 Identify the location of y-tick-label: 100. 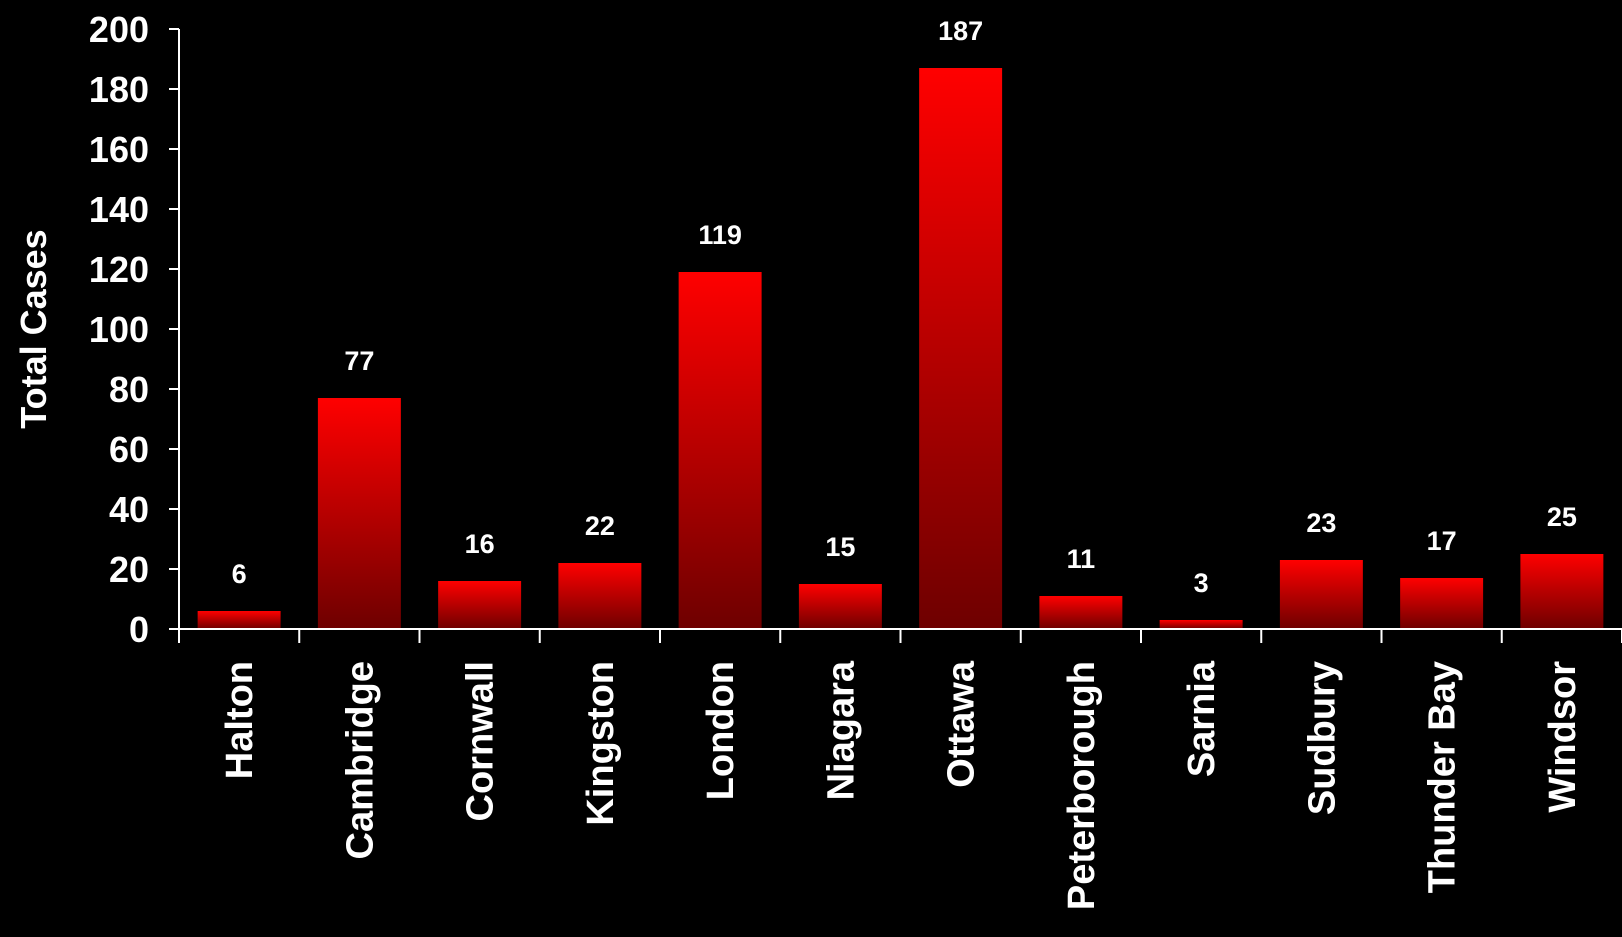
(119, 329).